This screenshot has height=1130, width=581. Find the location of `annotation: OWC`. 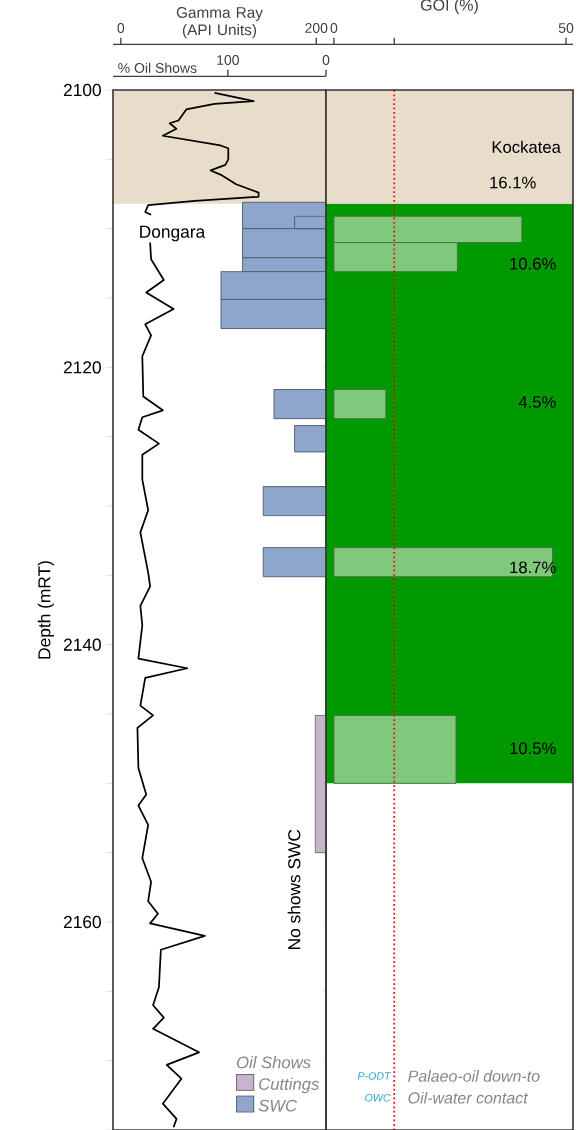

annotation: OWC is located at coordinates (378, 1097).